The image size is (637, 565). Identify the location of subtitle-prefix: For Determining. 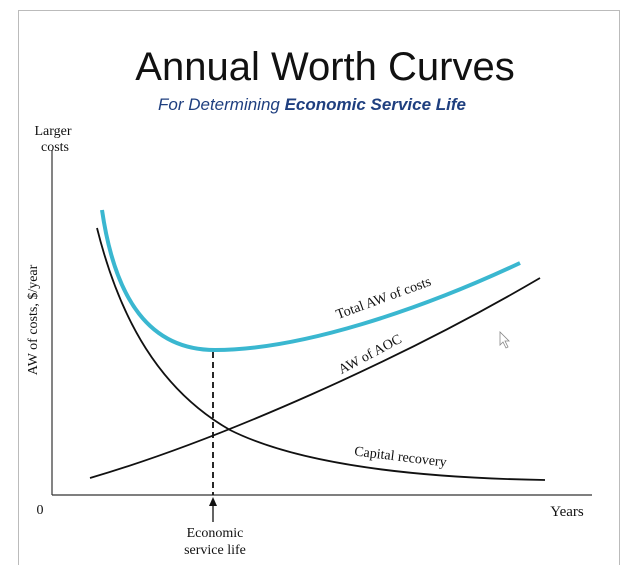
(219, 104).